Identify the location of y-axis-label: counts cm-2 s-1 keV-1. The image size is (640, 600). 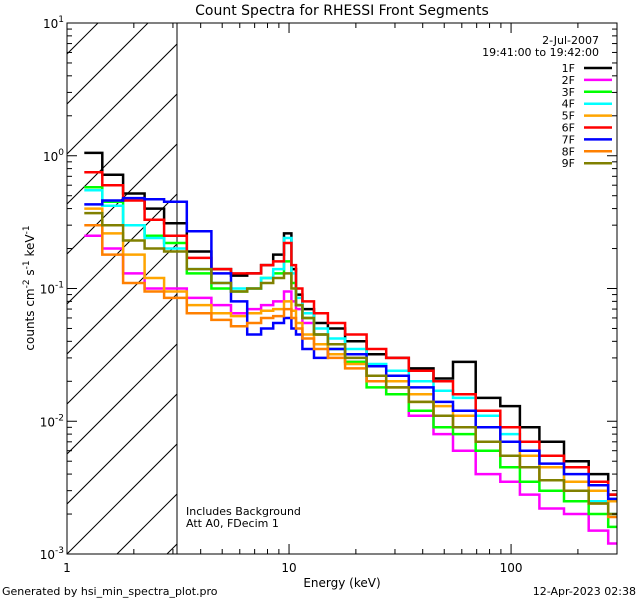
(29, 287).